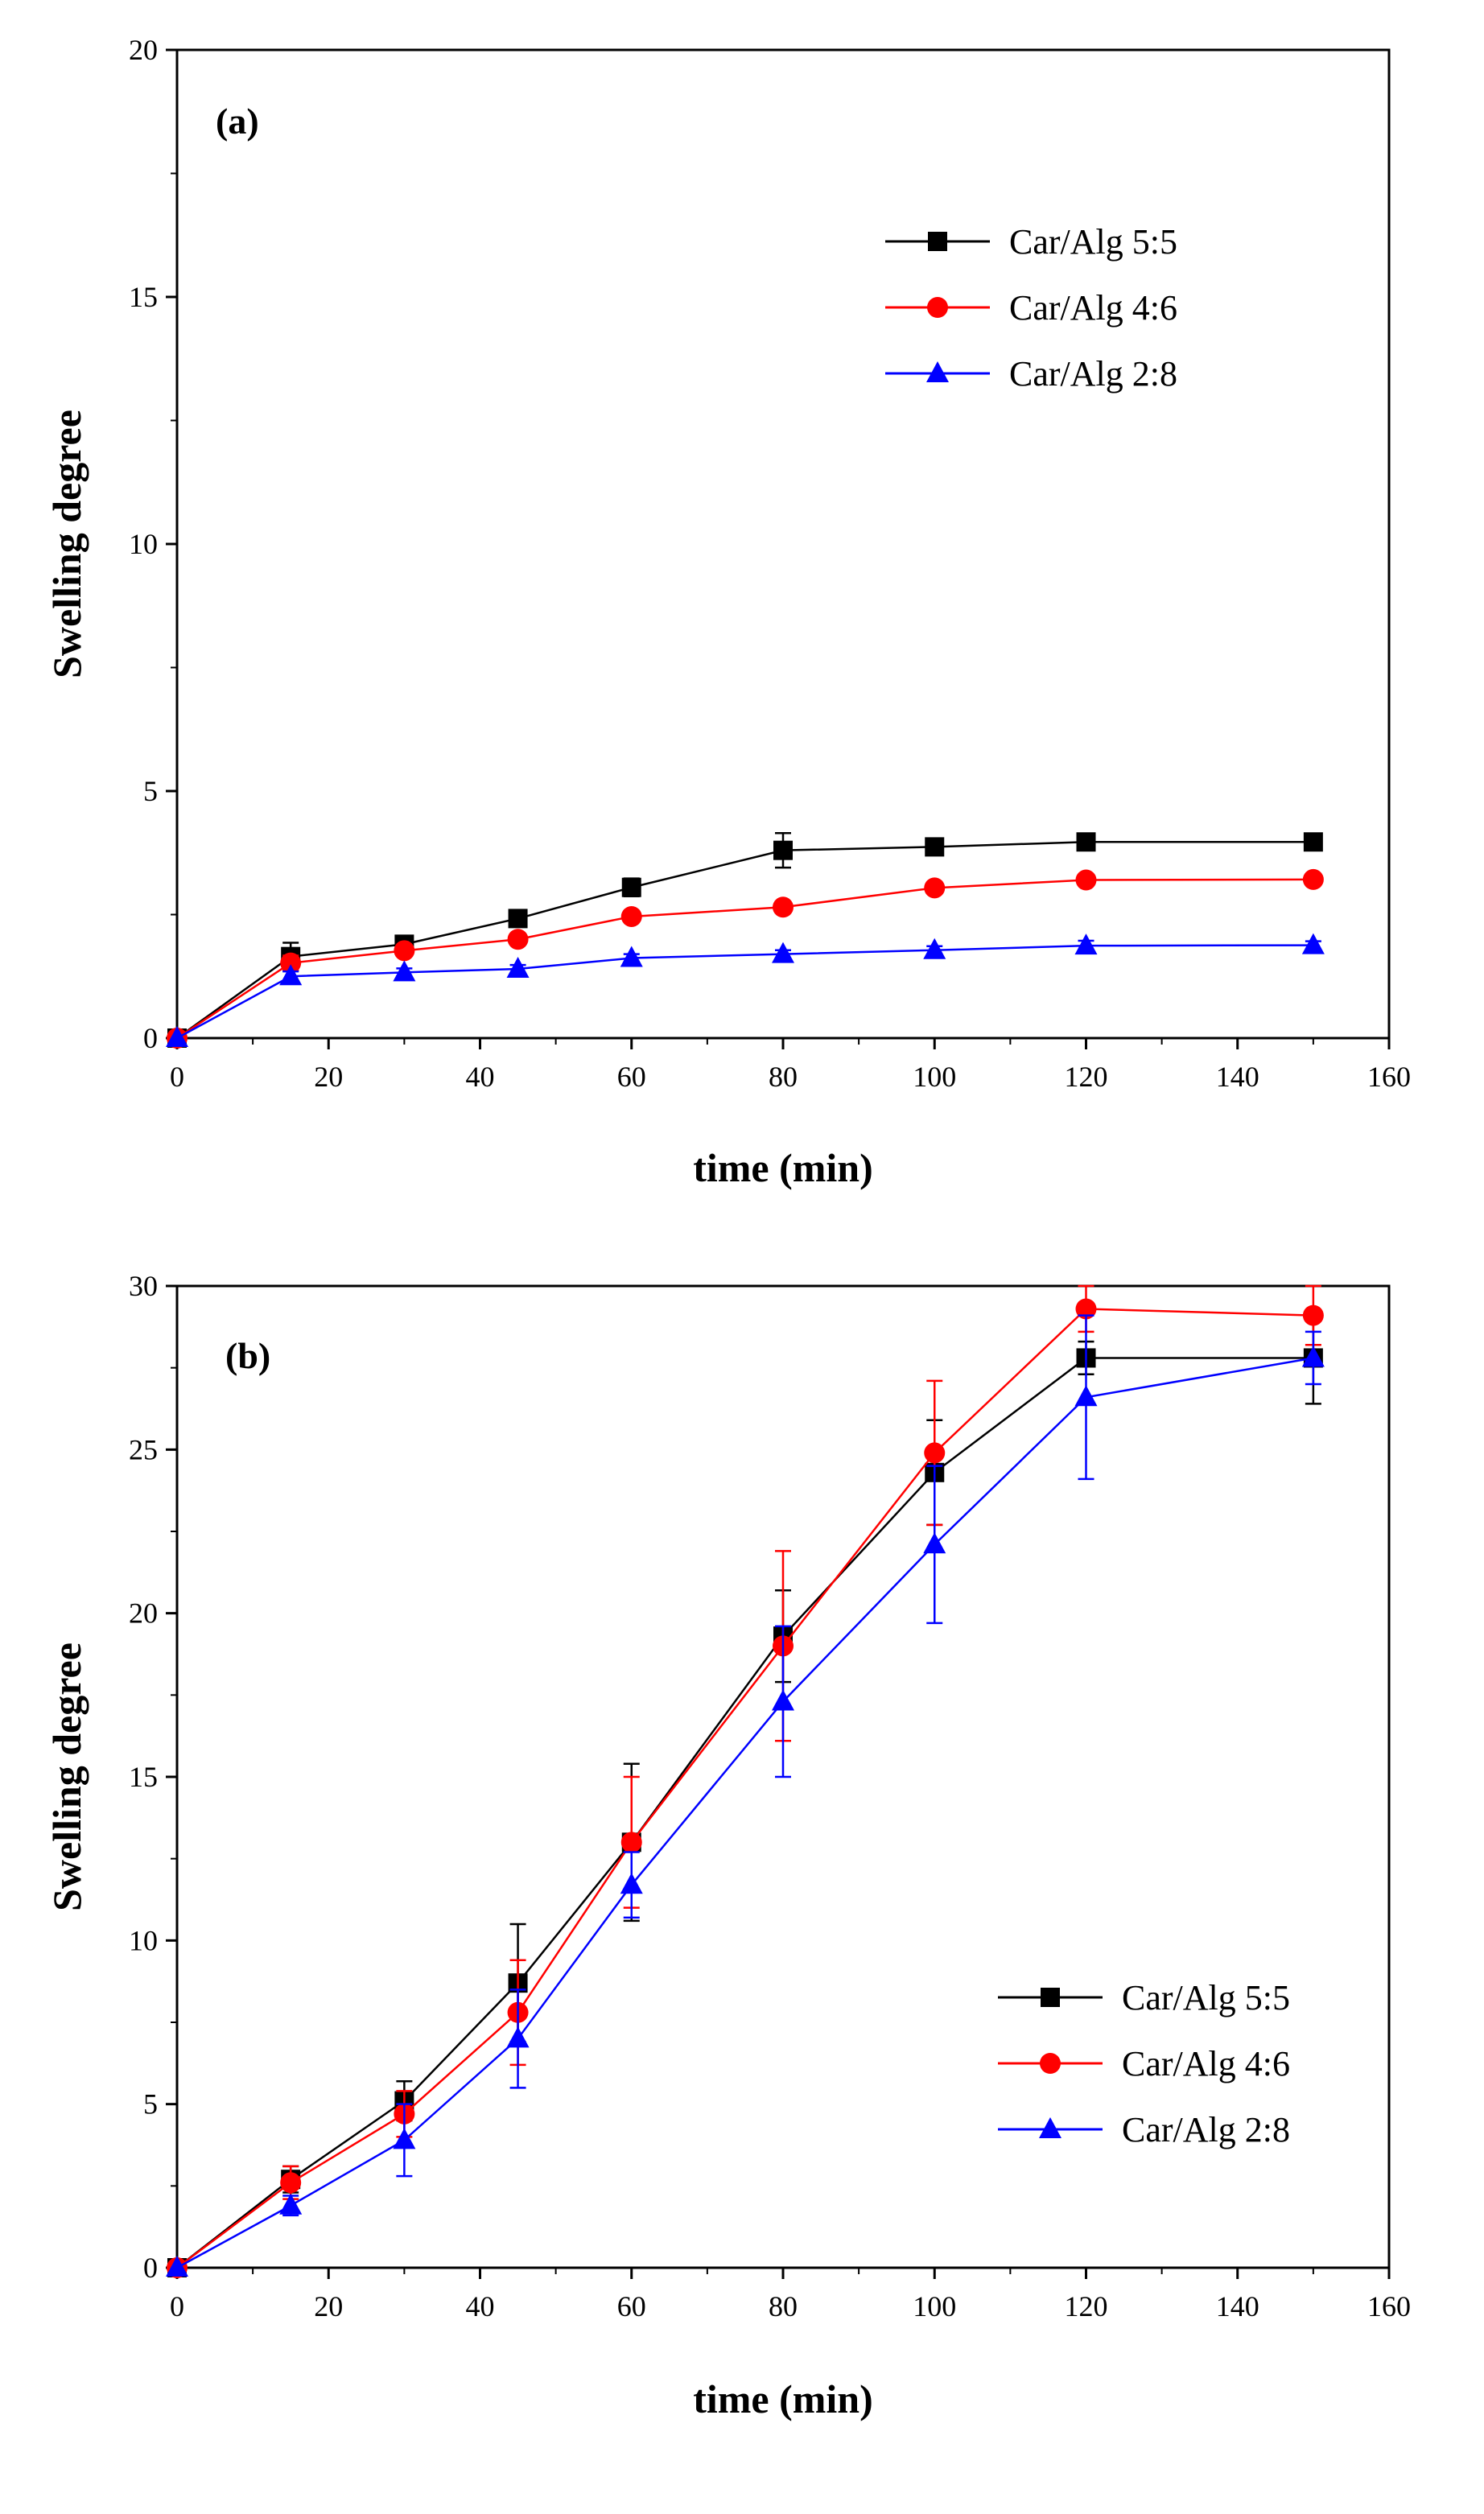 Image resolution: width=1484 pixels, height=2514 pixels. Describe the element at coordinates (248, 1356) in the screenshot. I see `panel-label: (b)` at that location.